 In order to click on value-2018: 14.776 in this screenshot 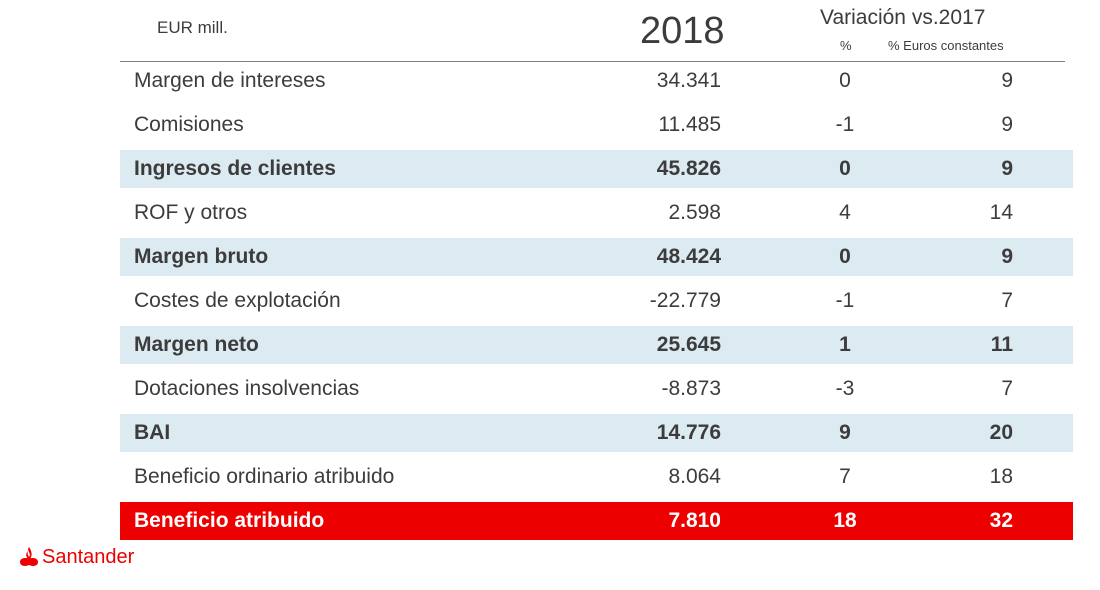, I will do `click(688, 432)`.